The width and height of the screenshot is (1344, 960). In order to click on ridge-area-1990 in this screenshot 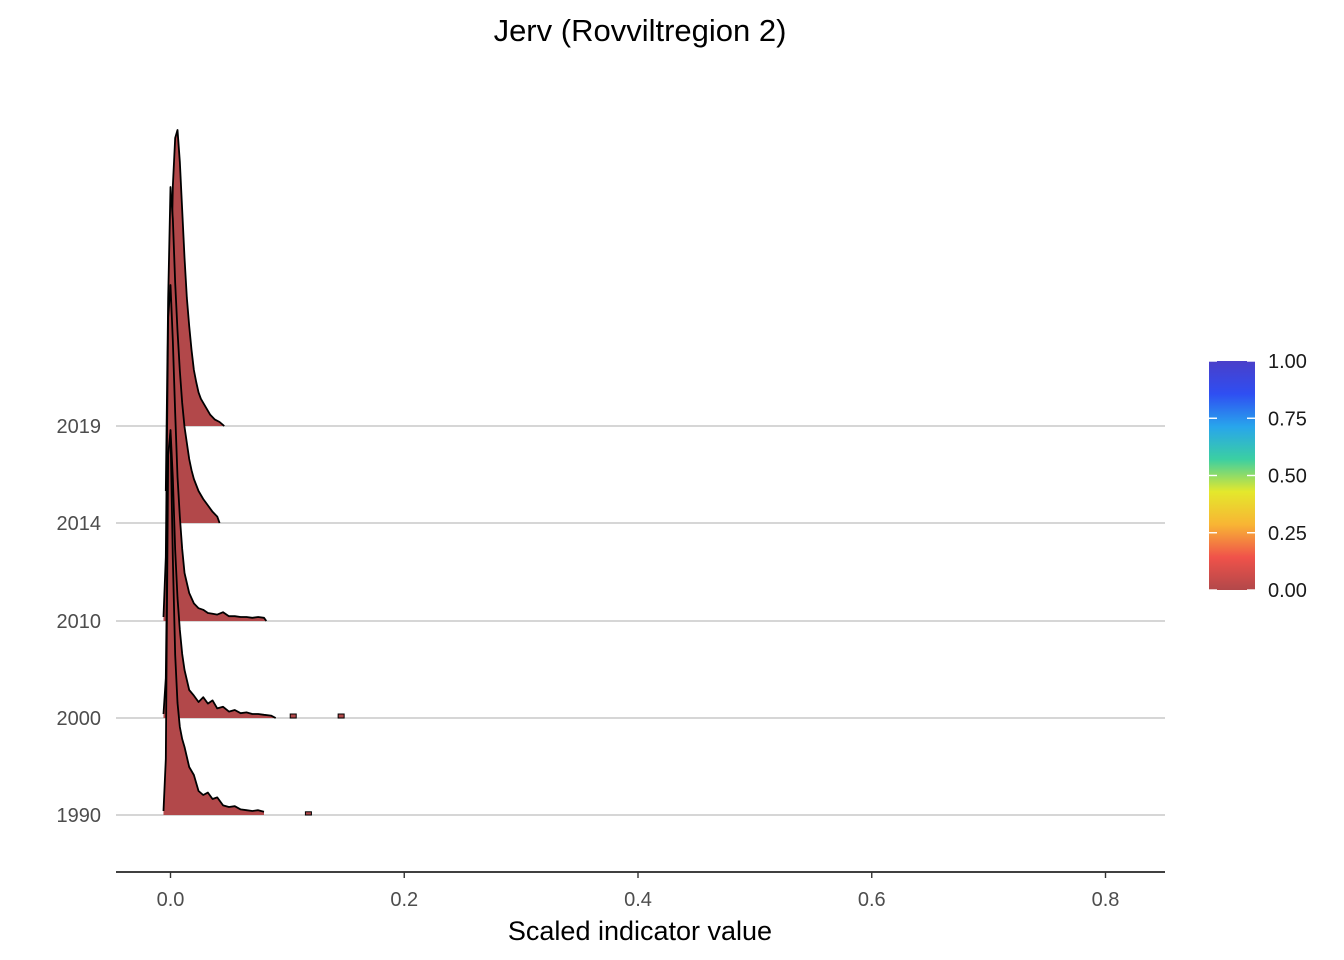, I will do `click(213, 623)`.